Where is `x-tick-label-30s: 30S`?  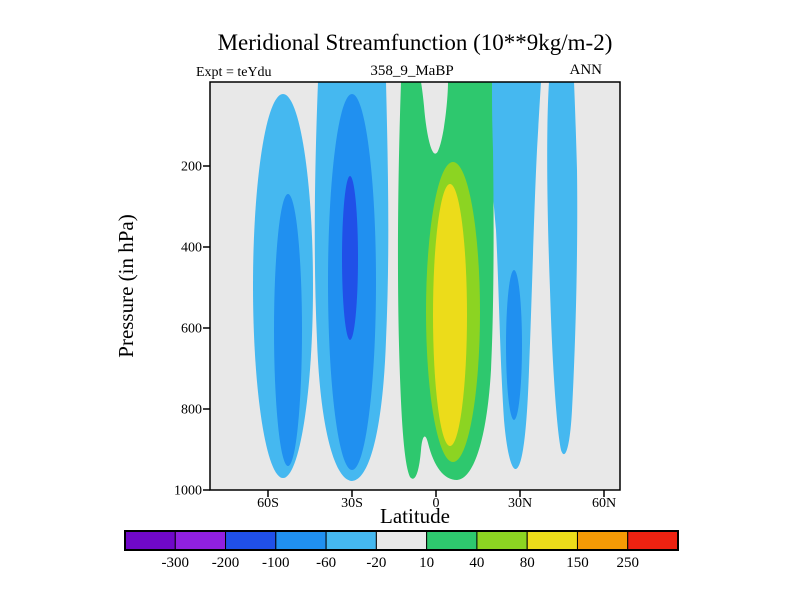 x-tick-label-30s: 30S is located at coordinates (352, 503).